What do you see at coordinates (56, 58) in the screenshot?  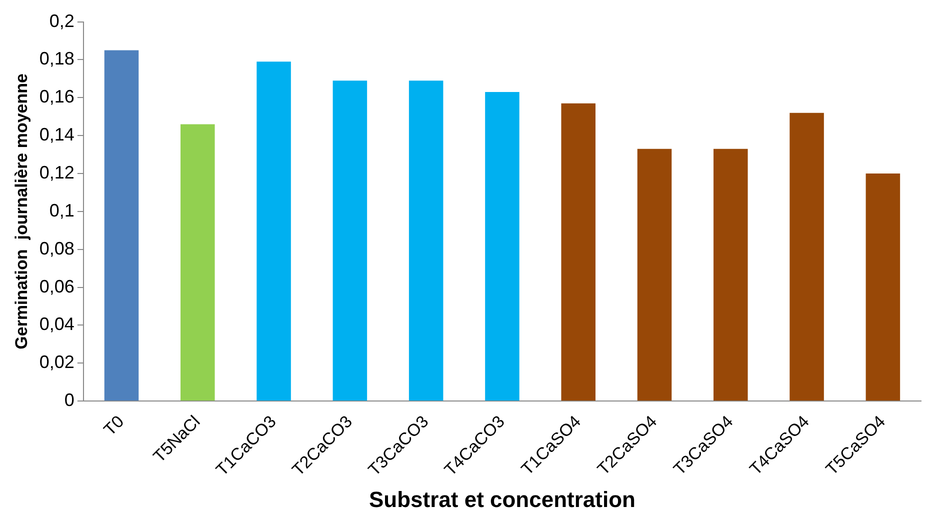 I see `y-tick-label: 0,18` at bounding box center [56, 58].